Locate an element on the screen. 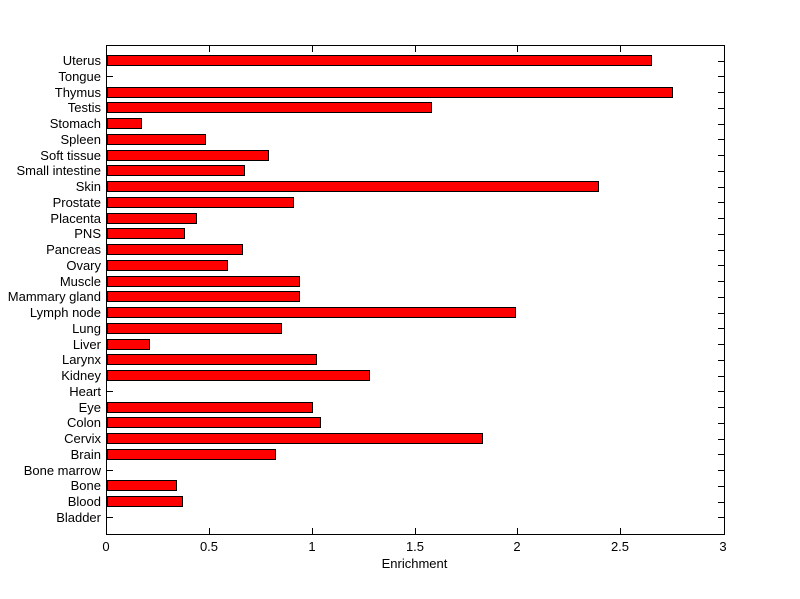 The width and height of the screenshot is (800, 599). y-tick-label-lung: Lung is located at coordinates (86, 328).